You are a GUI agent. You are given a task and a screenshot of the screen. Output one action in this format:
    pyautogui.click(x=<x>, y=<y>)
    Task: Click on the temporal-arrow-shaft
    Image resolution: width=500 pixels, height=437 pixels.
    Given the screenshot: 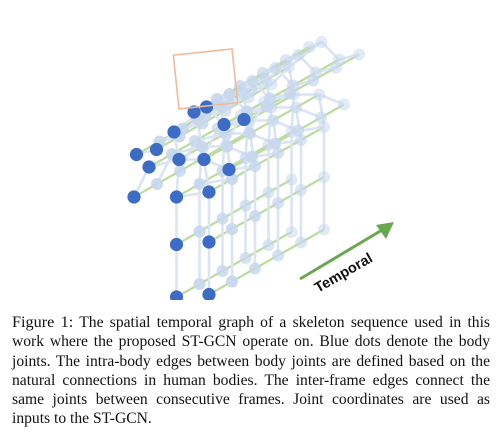 What is the action you would take?
    pyautogui.click(x=341, y=254)
    